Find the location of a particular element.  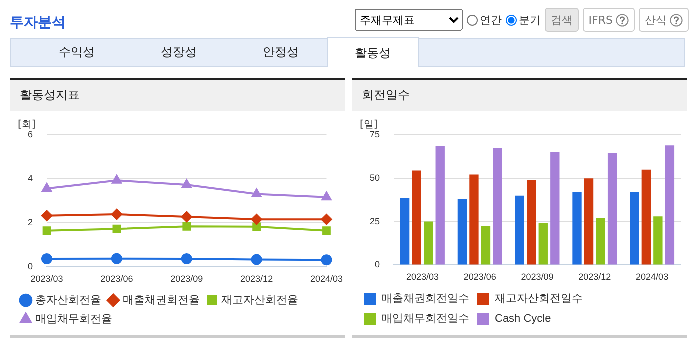

y-tick-label: 50 is located at coordinates (375, 177).